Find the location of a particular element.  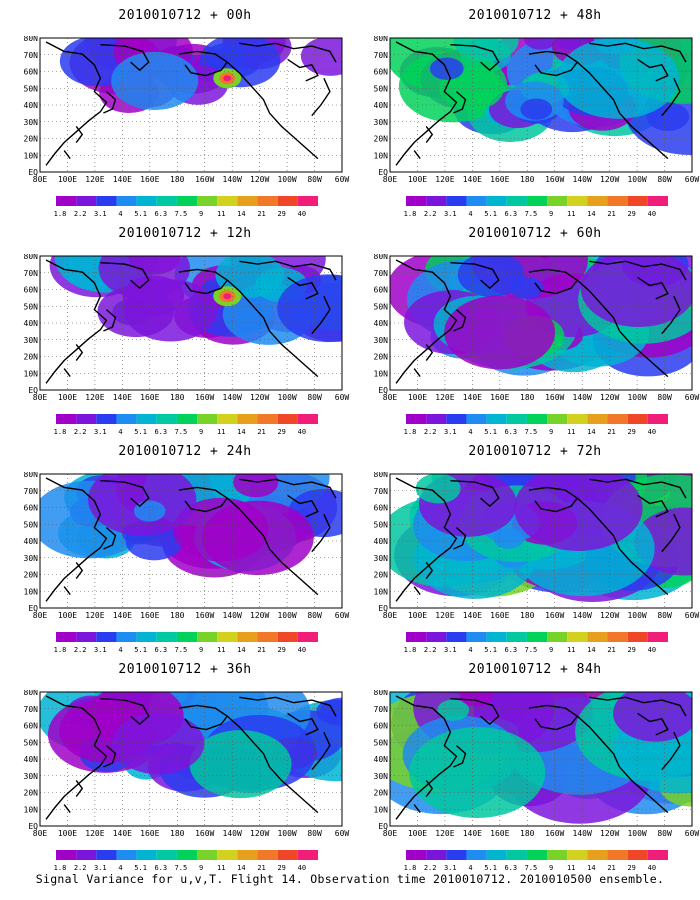

colorbar-tick-label: 14 is located at coordinates (241, 650).